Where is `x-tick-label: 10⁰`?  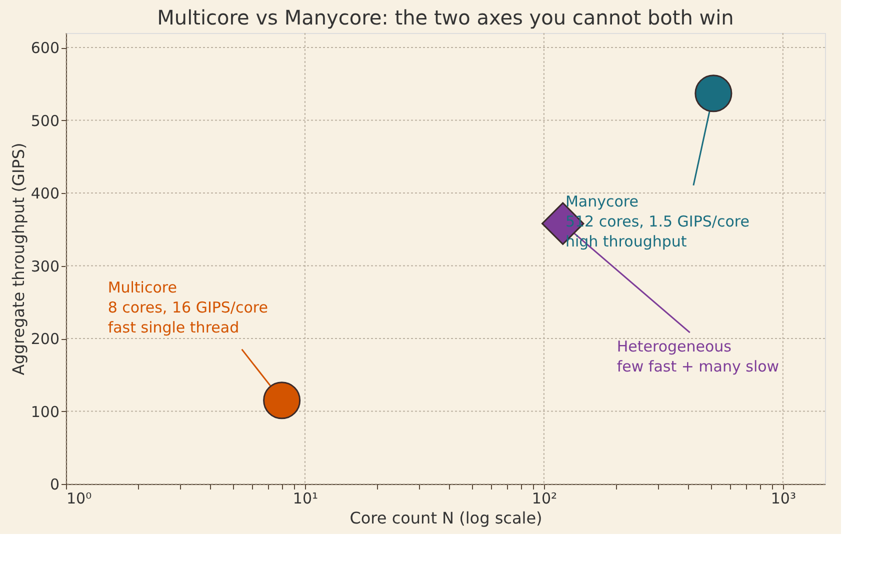
x-tick-label: 10⁰ is located at coordinates (79, 499).